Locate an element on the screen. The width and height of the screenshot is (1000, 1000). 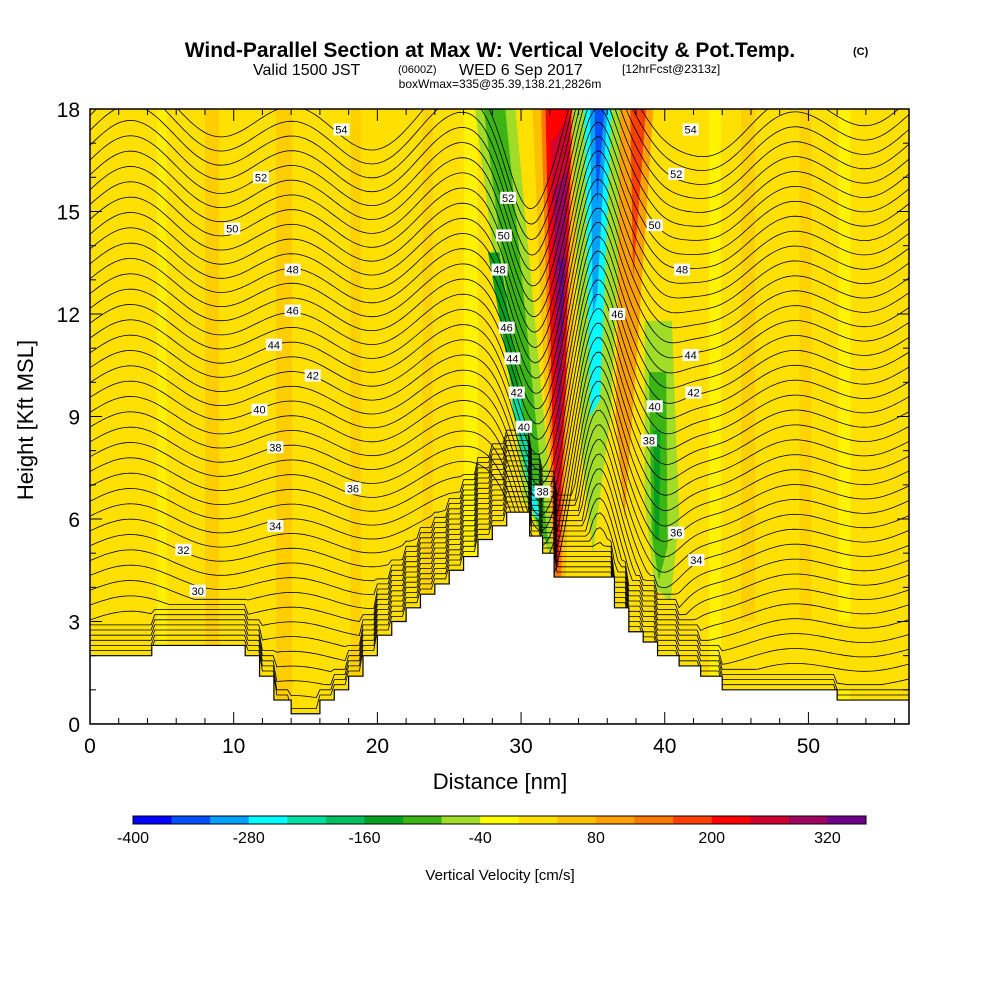
velocity-band is located at coordinates (844, 416).